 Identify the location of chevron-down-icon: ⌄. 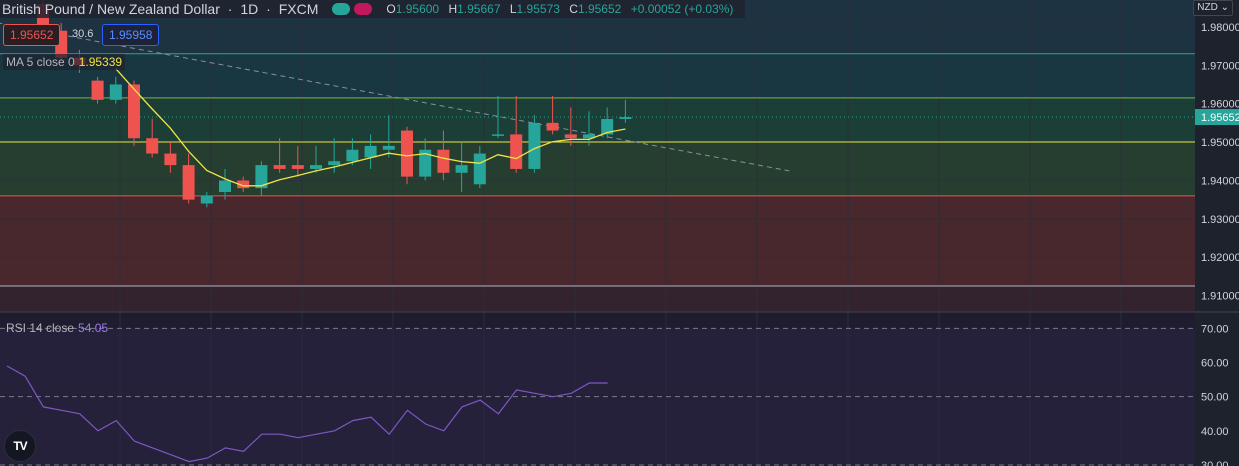
(1224, 7).